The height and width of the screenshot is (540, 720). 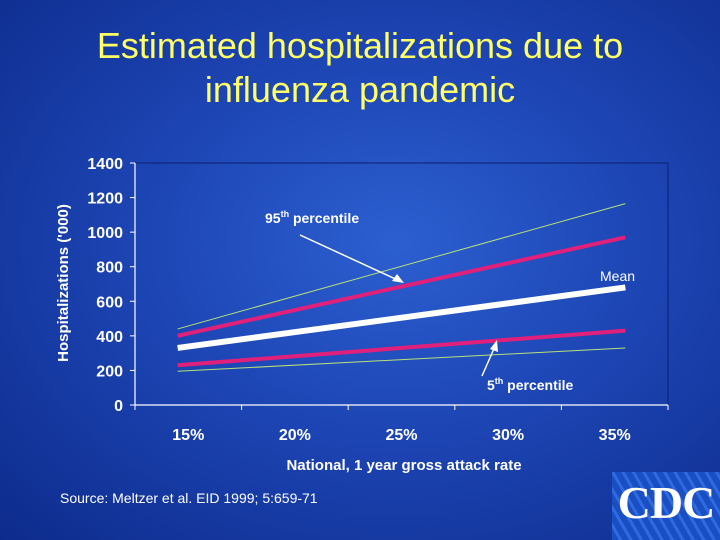 I want to click on y-tick-label: 400, so click(x=109, y=337).